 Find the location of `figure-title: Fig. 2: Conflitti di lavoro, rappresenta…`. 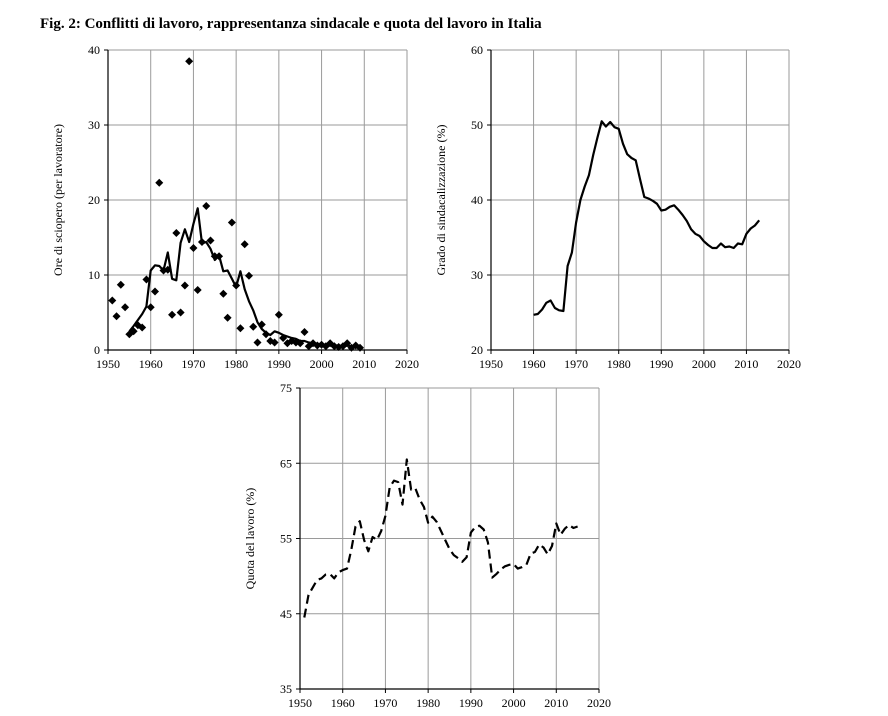

figure-title: Fig. 2: Conflitti di lavoro, rappresenta… is located at coordinates (291, 24).